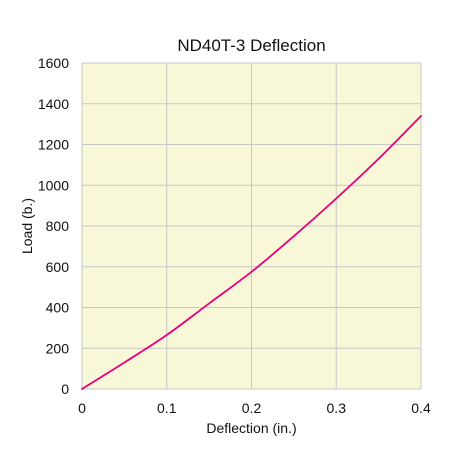 Image resolution: width=462 pixels, height=450 pixels. What do you see at coordinates (53, 145) in the screenshot?
I see `y-tick-label: 1200` at bounding box center [53, 145].